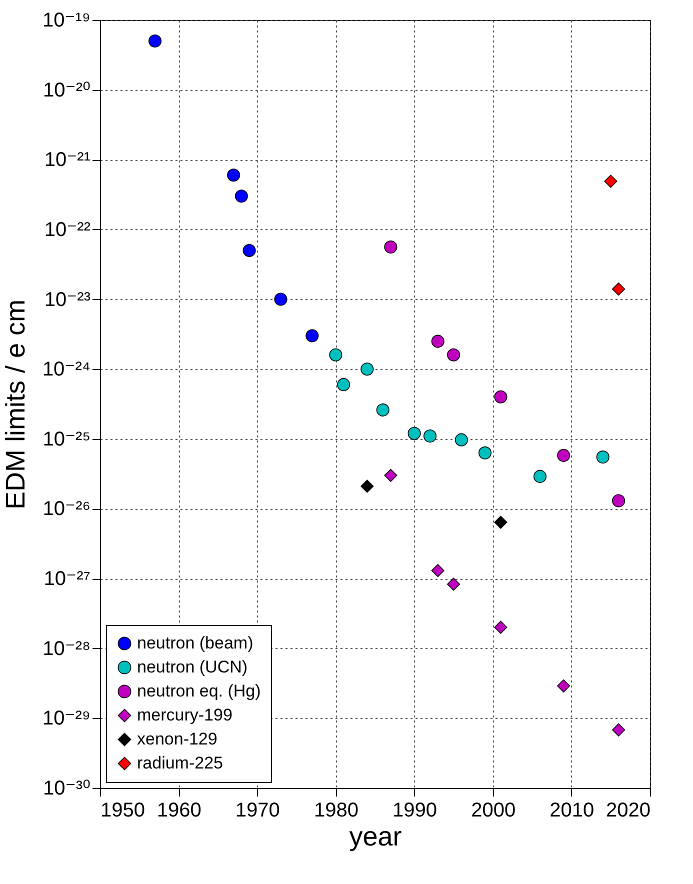  What do you see at coordinates (177, 739) in the screenshot?
I see `legend-label: xenon-129` at bounding box center [177, 739].